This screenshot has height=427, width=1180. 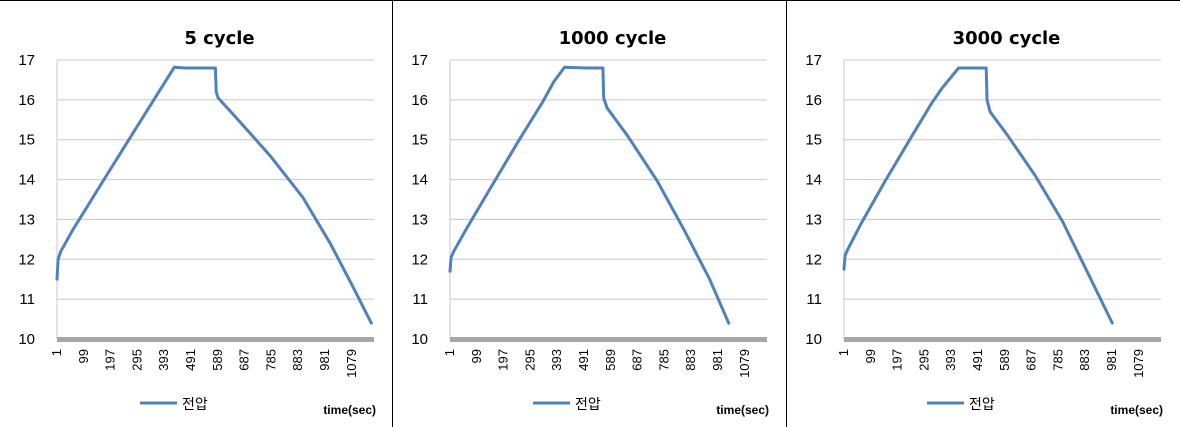 What do you see at coordinates (219, 38) in the screenshot?
I see `chart-title: 5 cycle` at bounding box center [219, 38].